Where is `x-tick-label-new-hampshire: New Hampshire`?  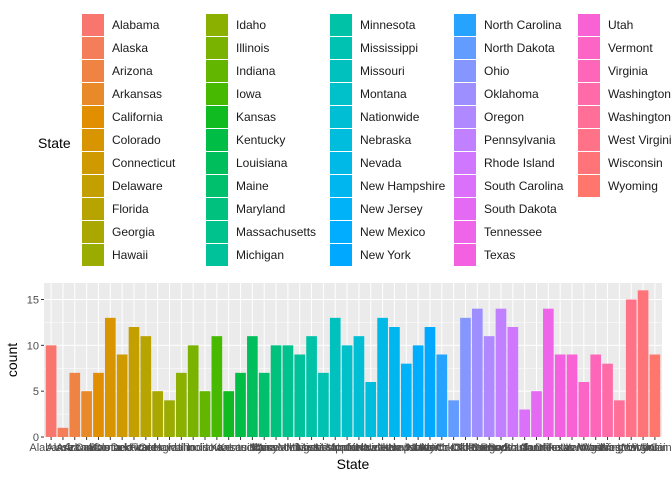
x-tick-label-new-hampshire: New Hampshire is located at coordinates (394, 448).